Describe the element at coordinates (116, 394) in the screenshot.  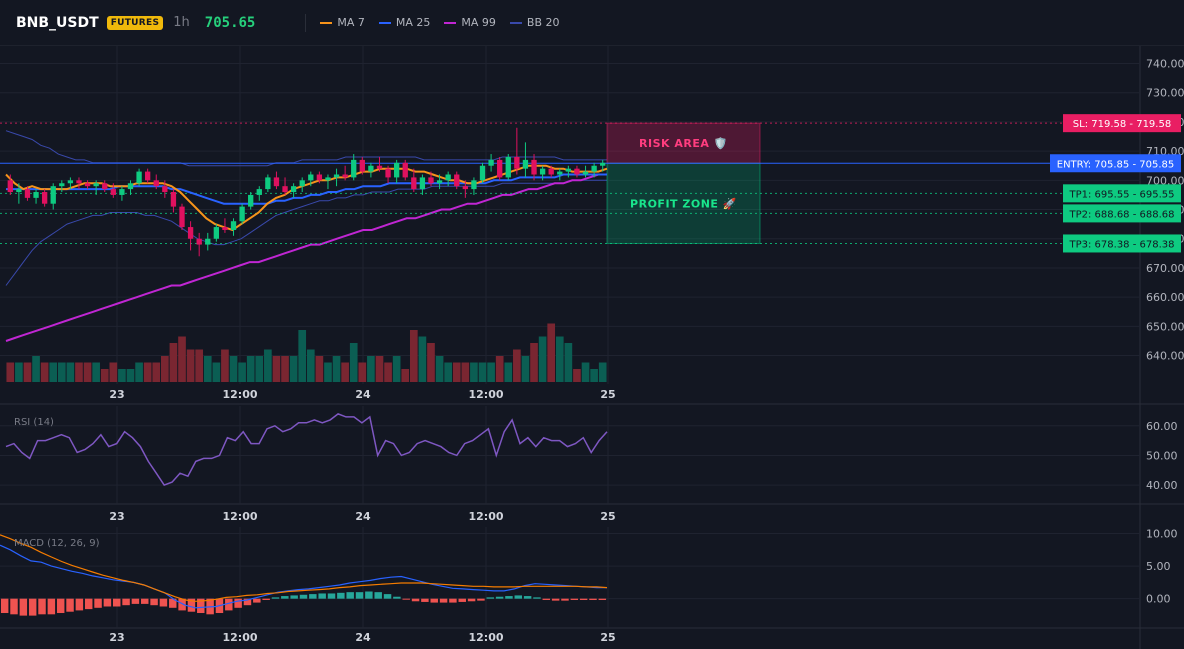
I see `time-tick-label: 23` at that location.